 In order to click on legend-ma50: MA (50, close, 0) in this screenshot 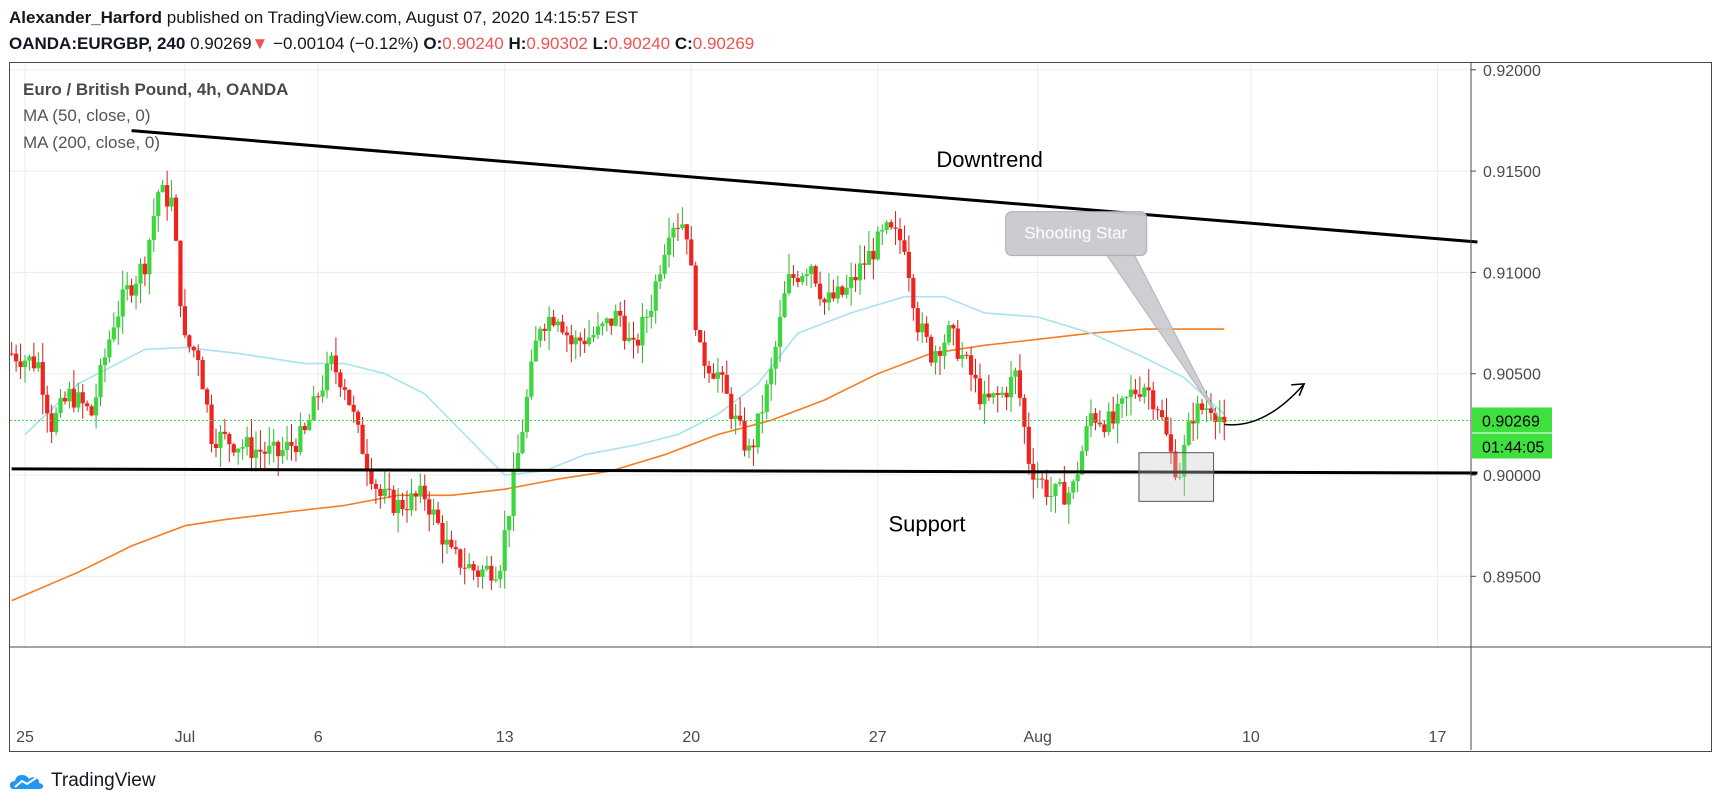, I will do `click(87, 115)`.